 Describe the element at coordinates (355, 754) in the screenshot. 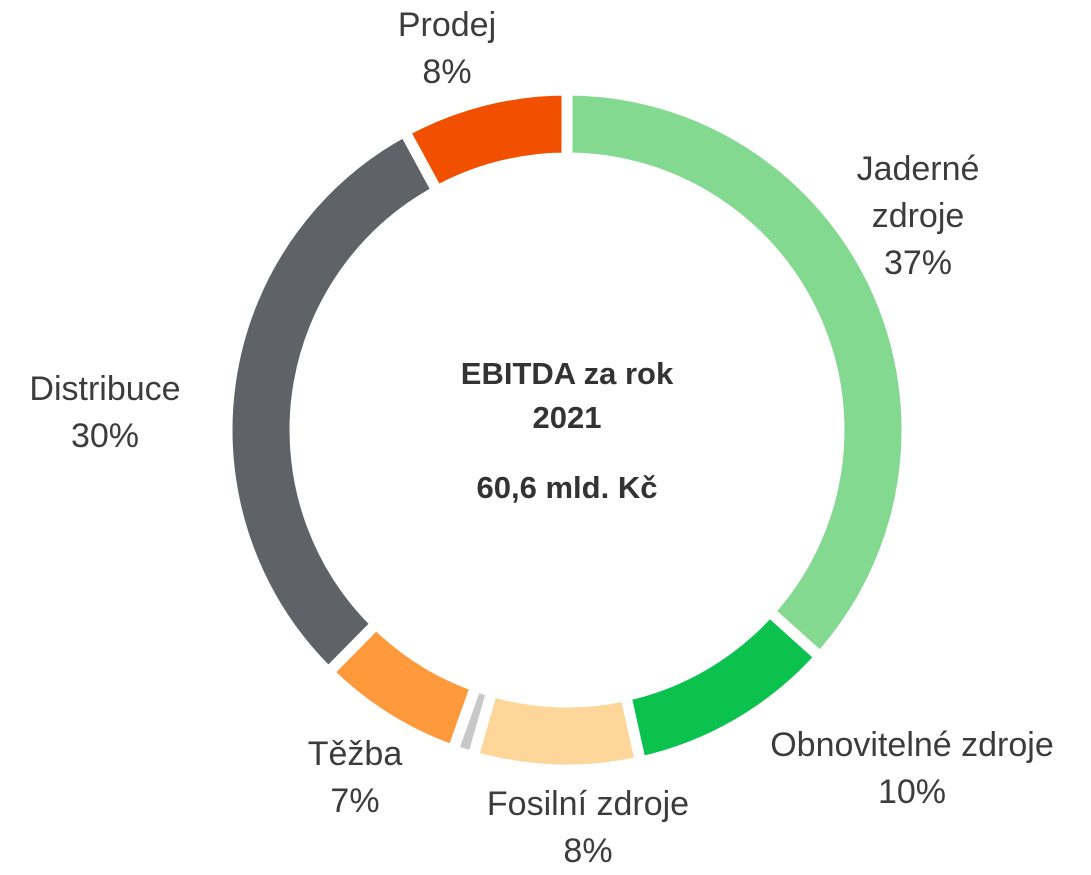

I see `segment-label: Těžba` at that location.